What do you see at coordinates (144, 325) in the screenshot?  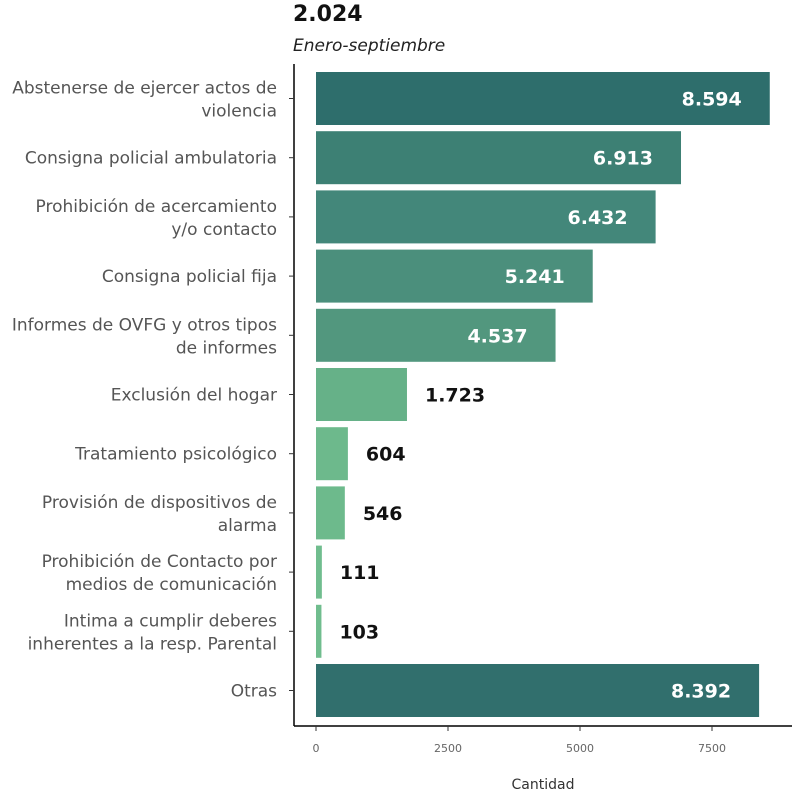 I see `category-label: Informes de OVFG y otros tipos` at bounding box center [144, 325].